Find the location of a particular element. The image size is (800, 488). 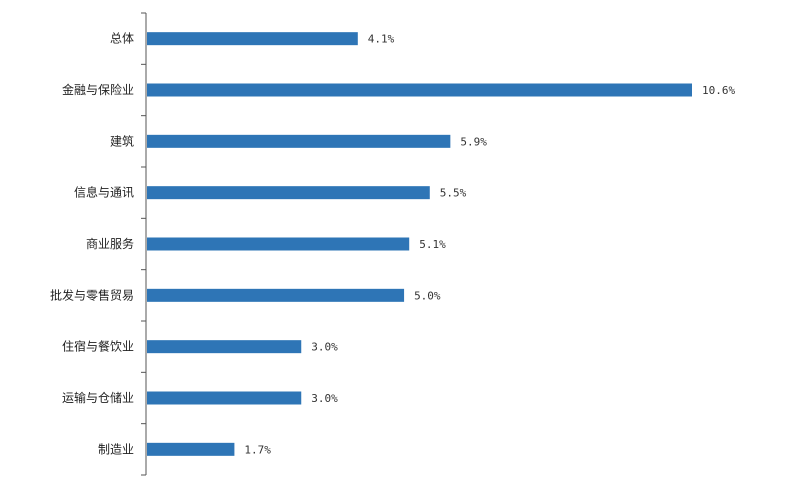

category-label: 金融与保险业 is located at coordinates (98, 89).